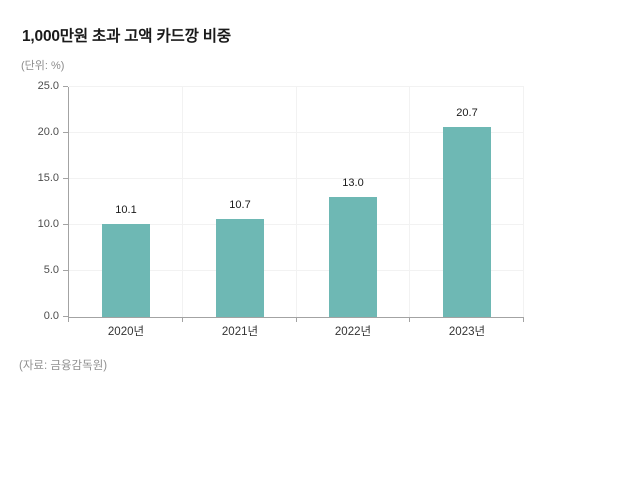  I want to click on bar-value-label: 10.7, so click(240, 205).